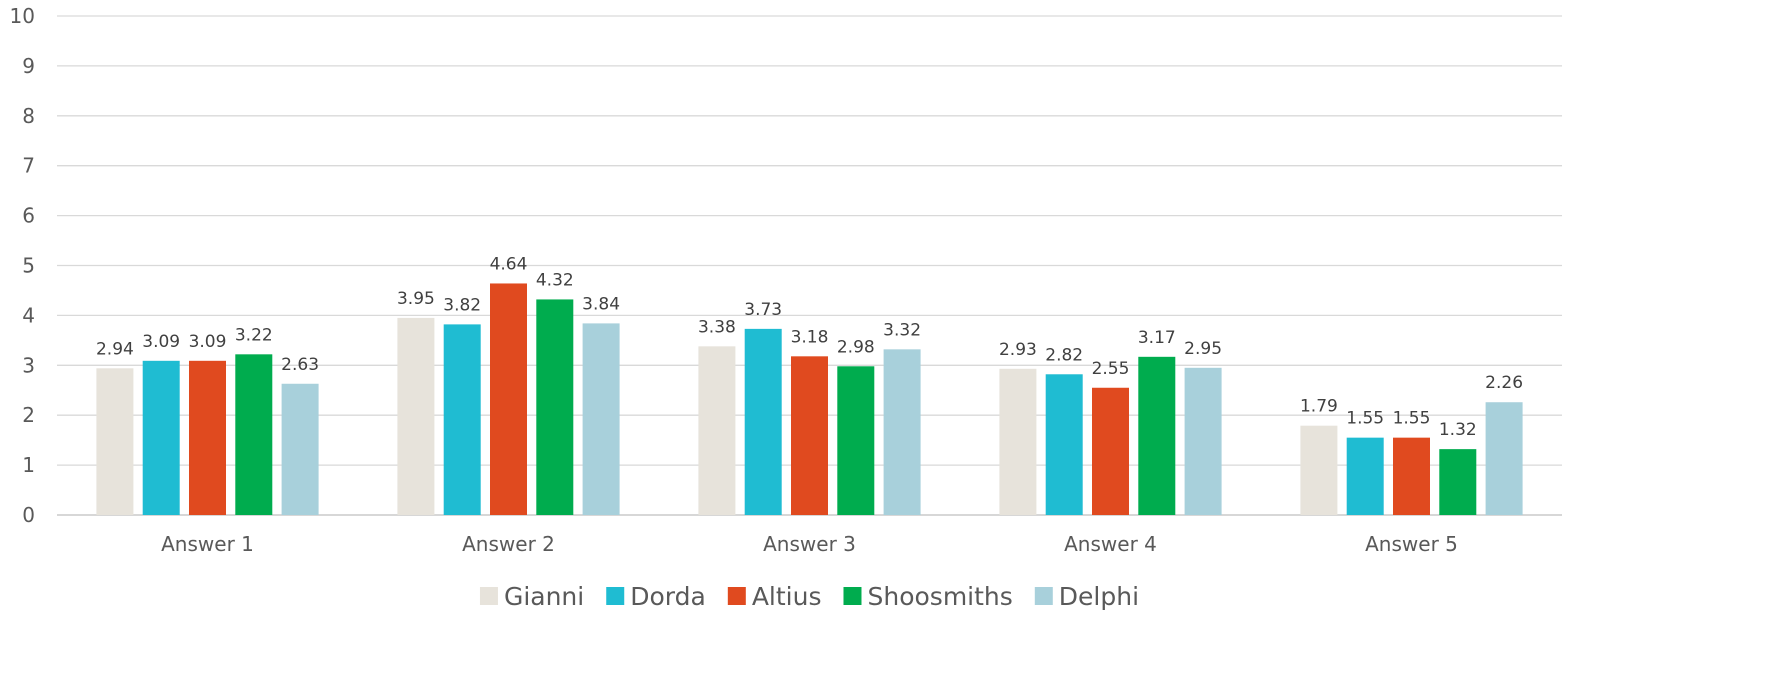 Image resolution: width=1783 pixels, height=696 pixels. I want to click on legend-item-altius: Altius, so click(774, 596).